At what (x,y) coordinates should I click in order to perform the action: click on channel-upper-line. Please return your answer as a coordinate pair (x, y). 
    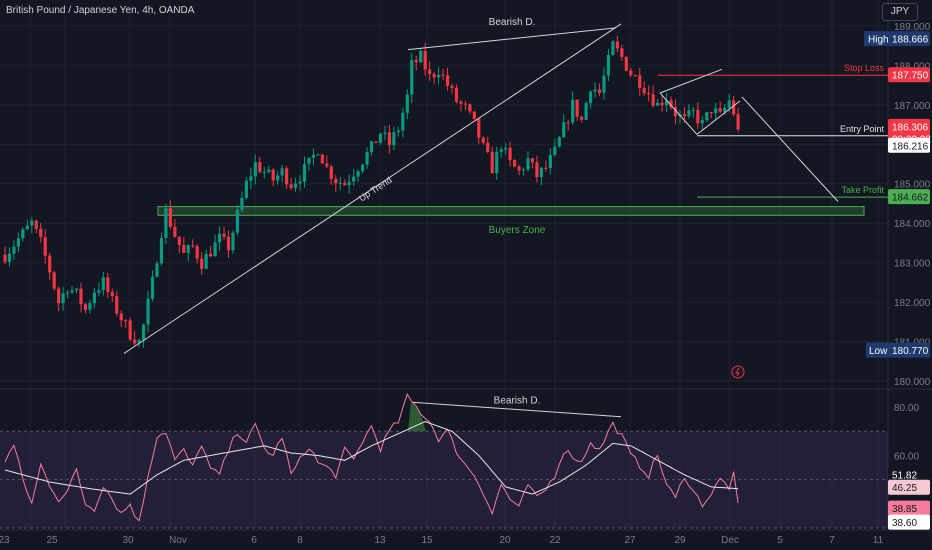
    Looking at the image, I should click on (691, 81).